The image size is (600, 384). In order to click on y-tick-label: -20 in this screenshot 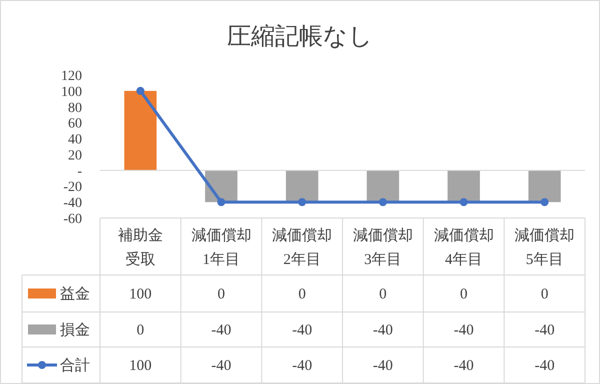, I will do `click(72, 188)`.